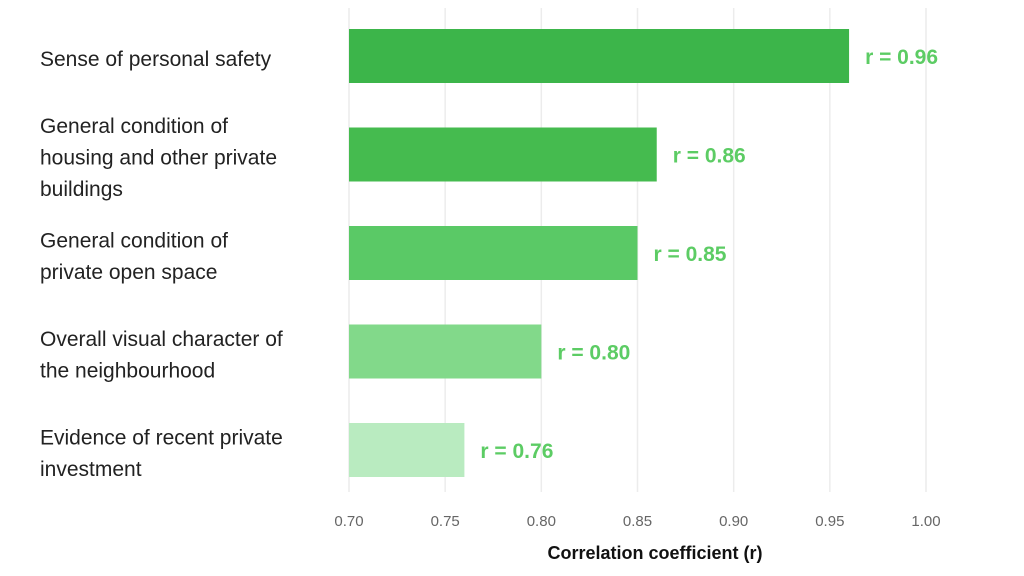 The height and width of the screenshot is (576, 1024). Describe the element at coordinates (516, 451) in the screenshot. I see `value-label: r = 0.76` at that location.